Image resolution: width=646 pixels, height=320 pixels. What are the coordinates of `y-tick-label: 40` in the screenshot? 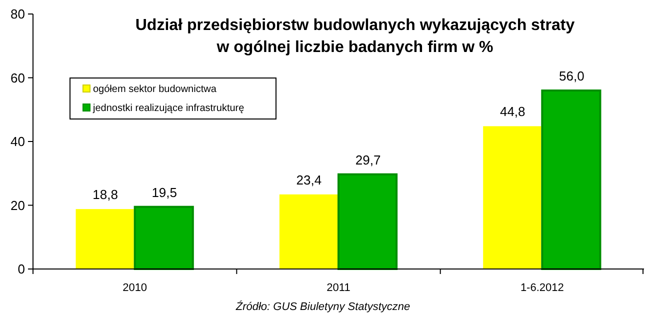 It's located at (17, 142).